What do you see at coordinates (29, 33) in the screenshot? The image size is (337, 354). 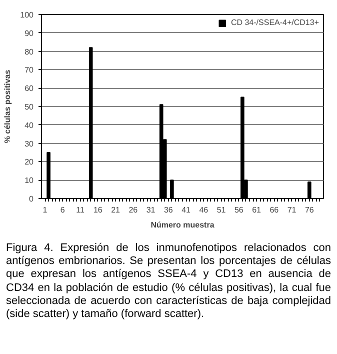 I see `y-tick-label: 90` at bounding box center [29, 33].